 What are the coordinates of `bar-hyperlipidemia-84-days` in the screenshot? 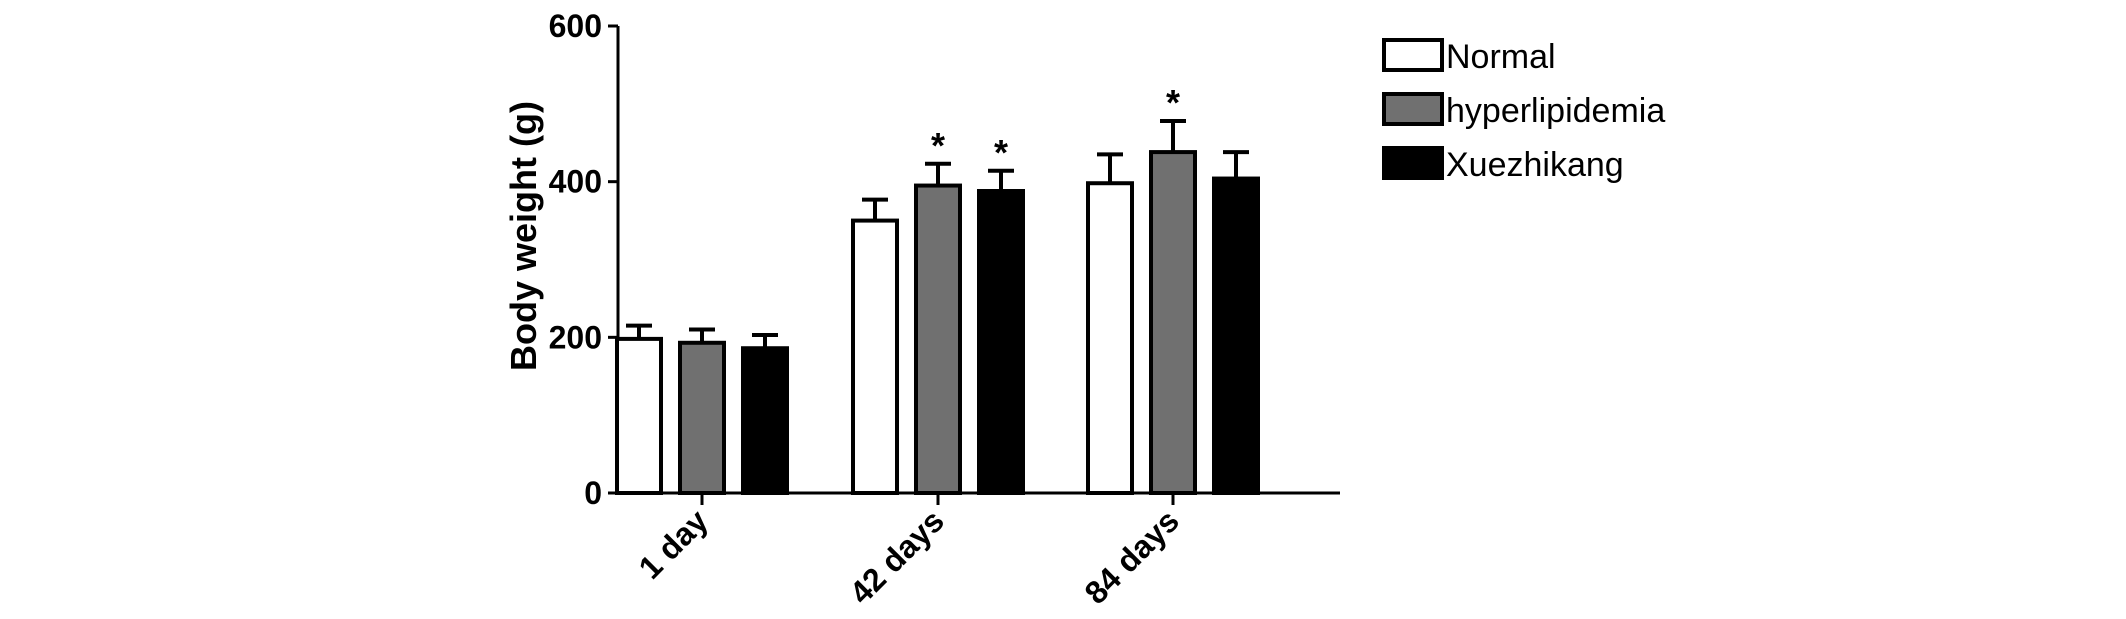 It's located at (1173, 322).